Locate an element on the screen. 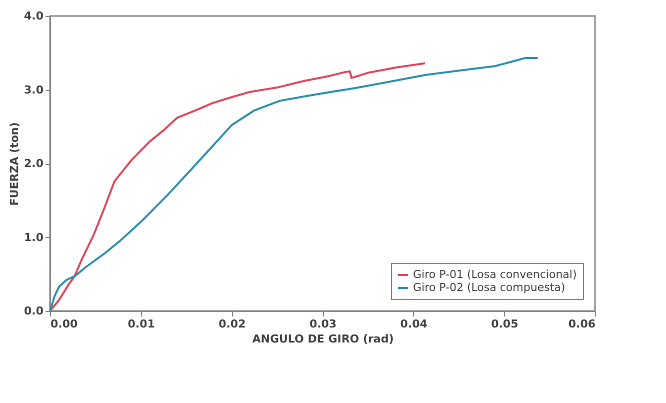 The height and width of the screenshot is (403, 666). x-axis-title: ANGULO DE GIRO (rad) is located at coordinates (323, 339).